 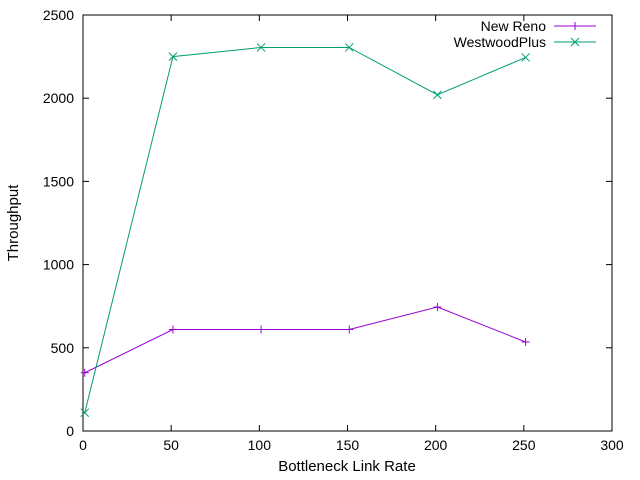 I want to click on x-tick-label: 150, so click(x=348, y=445).